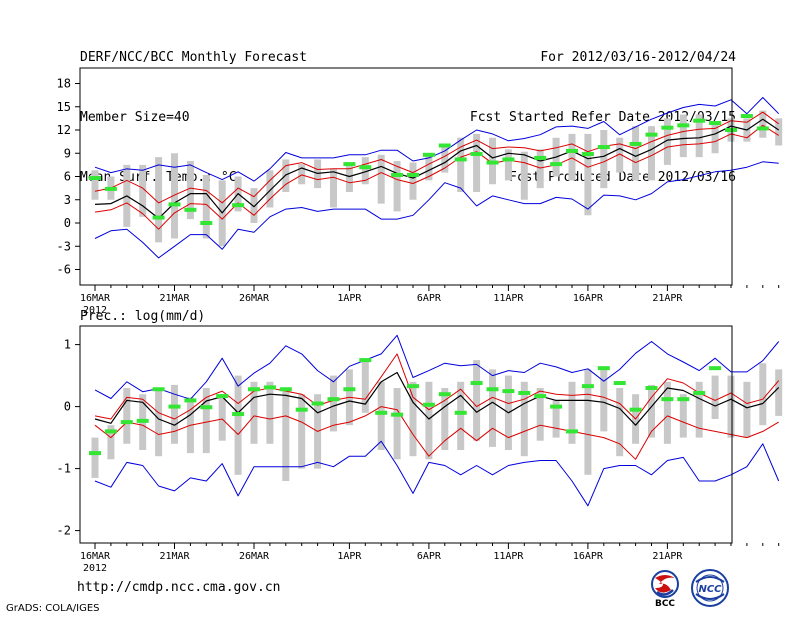 The width and height of the screenshot is (800, 618). Describe the element at coordinates (95, 310) in the screenshot. I see `x-year-label: 2012` at that location.